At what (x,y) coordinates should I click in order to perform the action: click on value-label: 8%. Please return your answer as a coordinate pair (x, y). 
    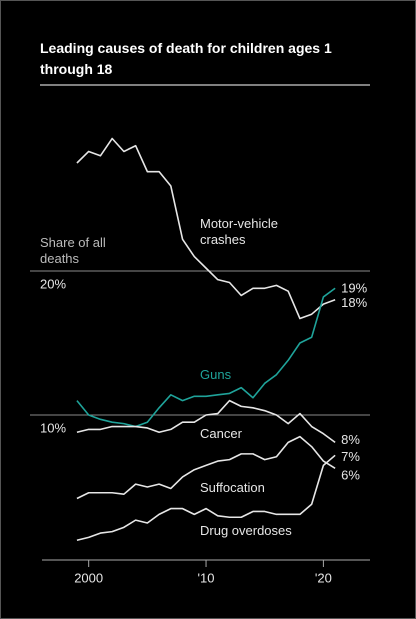
    Looking at the image, I should click on (350, 439).